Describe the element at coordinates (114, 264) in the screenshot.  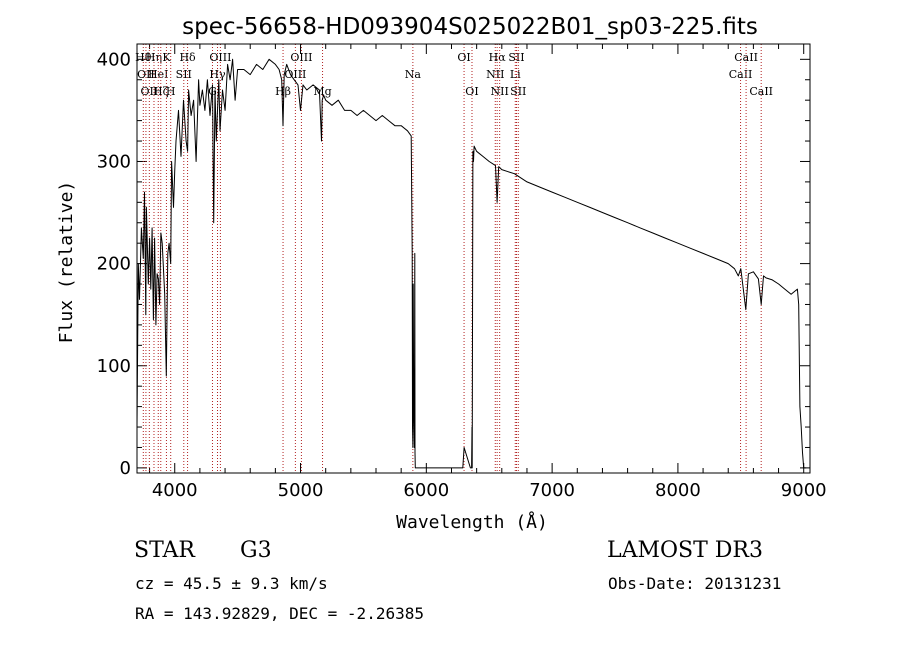
I see `y-tick-label: 200` at that location.